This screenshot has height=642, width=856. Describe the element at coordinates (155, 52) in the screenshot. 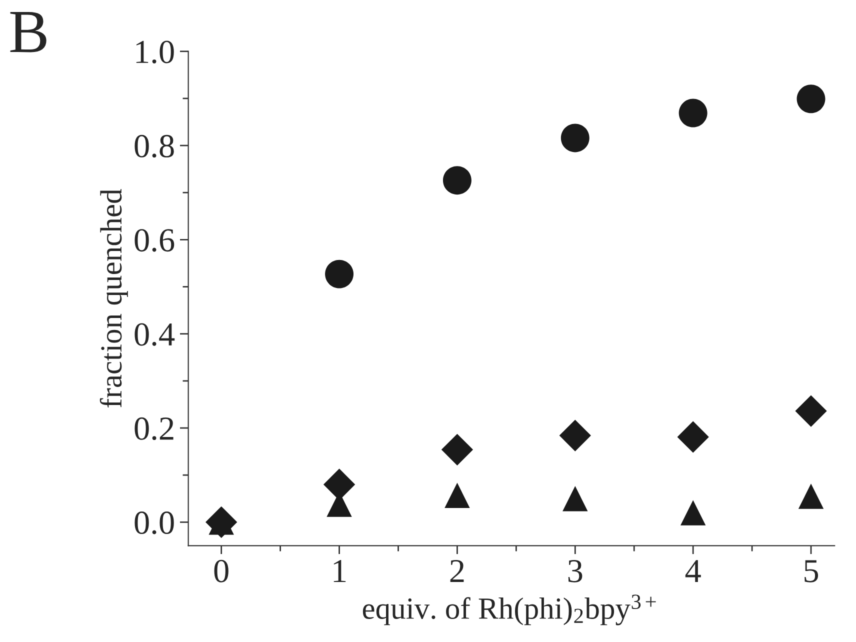

I see `y-tick-label: 1.0` at that location.